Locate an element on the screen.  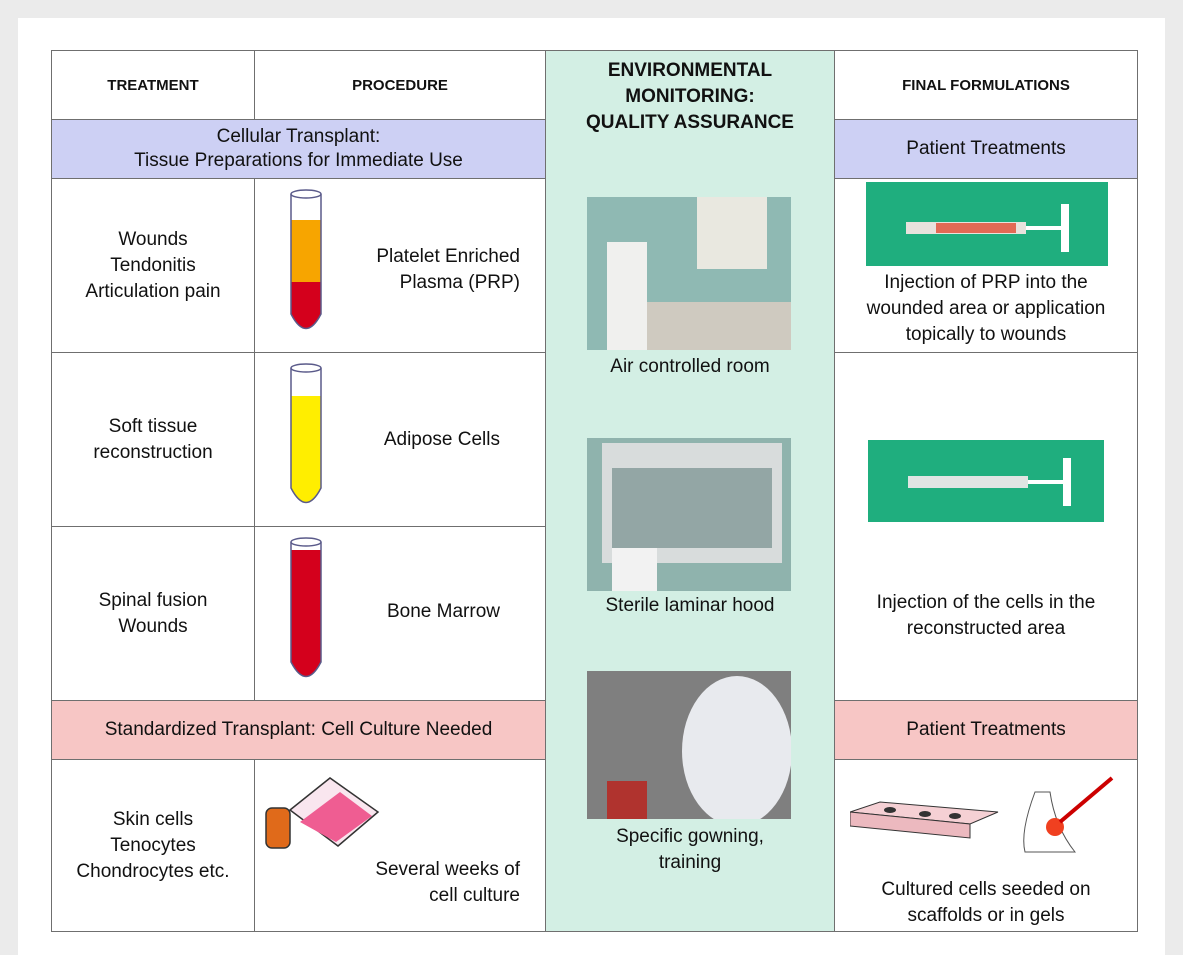
treatment-cell: Spinal fusion Wounds is located at coordinates (153, 613).